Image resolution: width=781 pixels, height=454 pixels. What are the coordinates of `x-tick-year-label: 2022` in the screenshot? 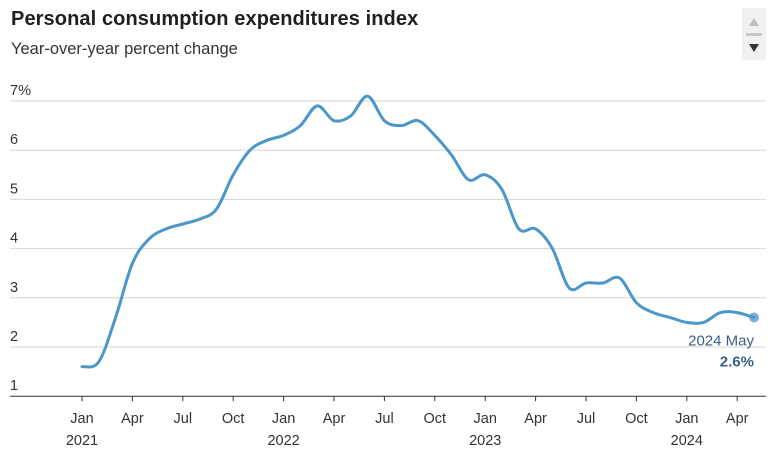 It's located at (283, 441).